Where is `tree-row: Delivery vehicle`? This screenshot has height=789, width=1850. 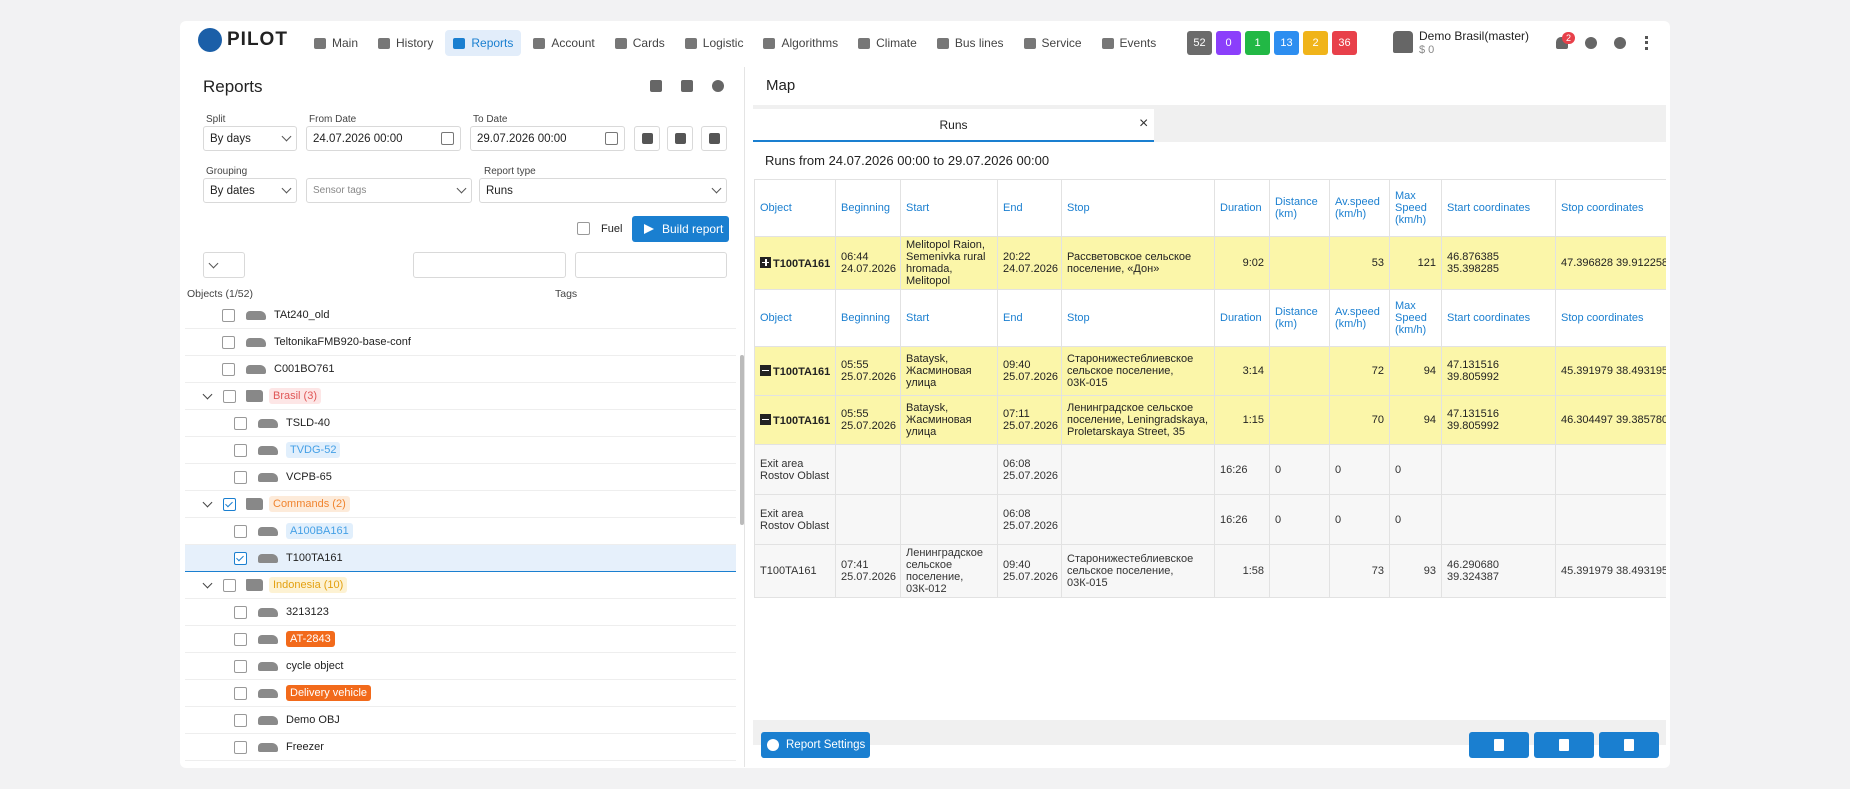
tree-row: Delivery vehicle is located at coordinates (460, 693).